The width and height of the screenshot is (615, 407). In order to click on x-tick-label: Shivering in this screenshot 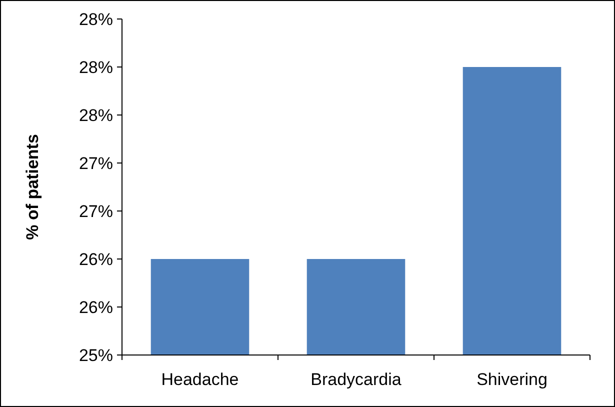, I will do `click(512, 379)`.